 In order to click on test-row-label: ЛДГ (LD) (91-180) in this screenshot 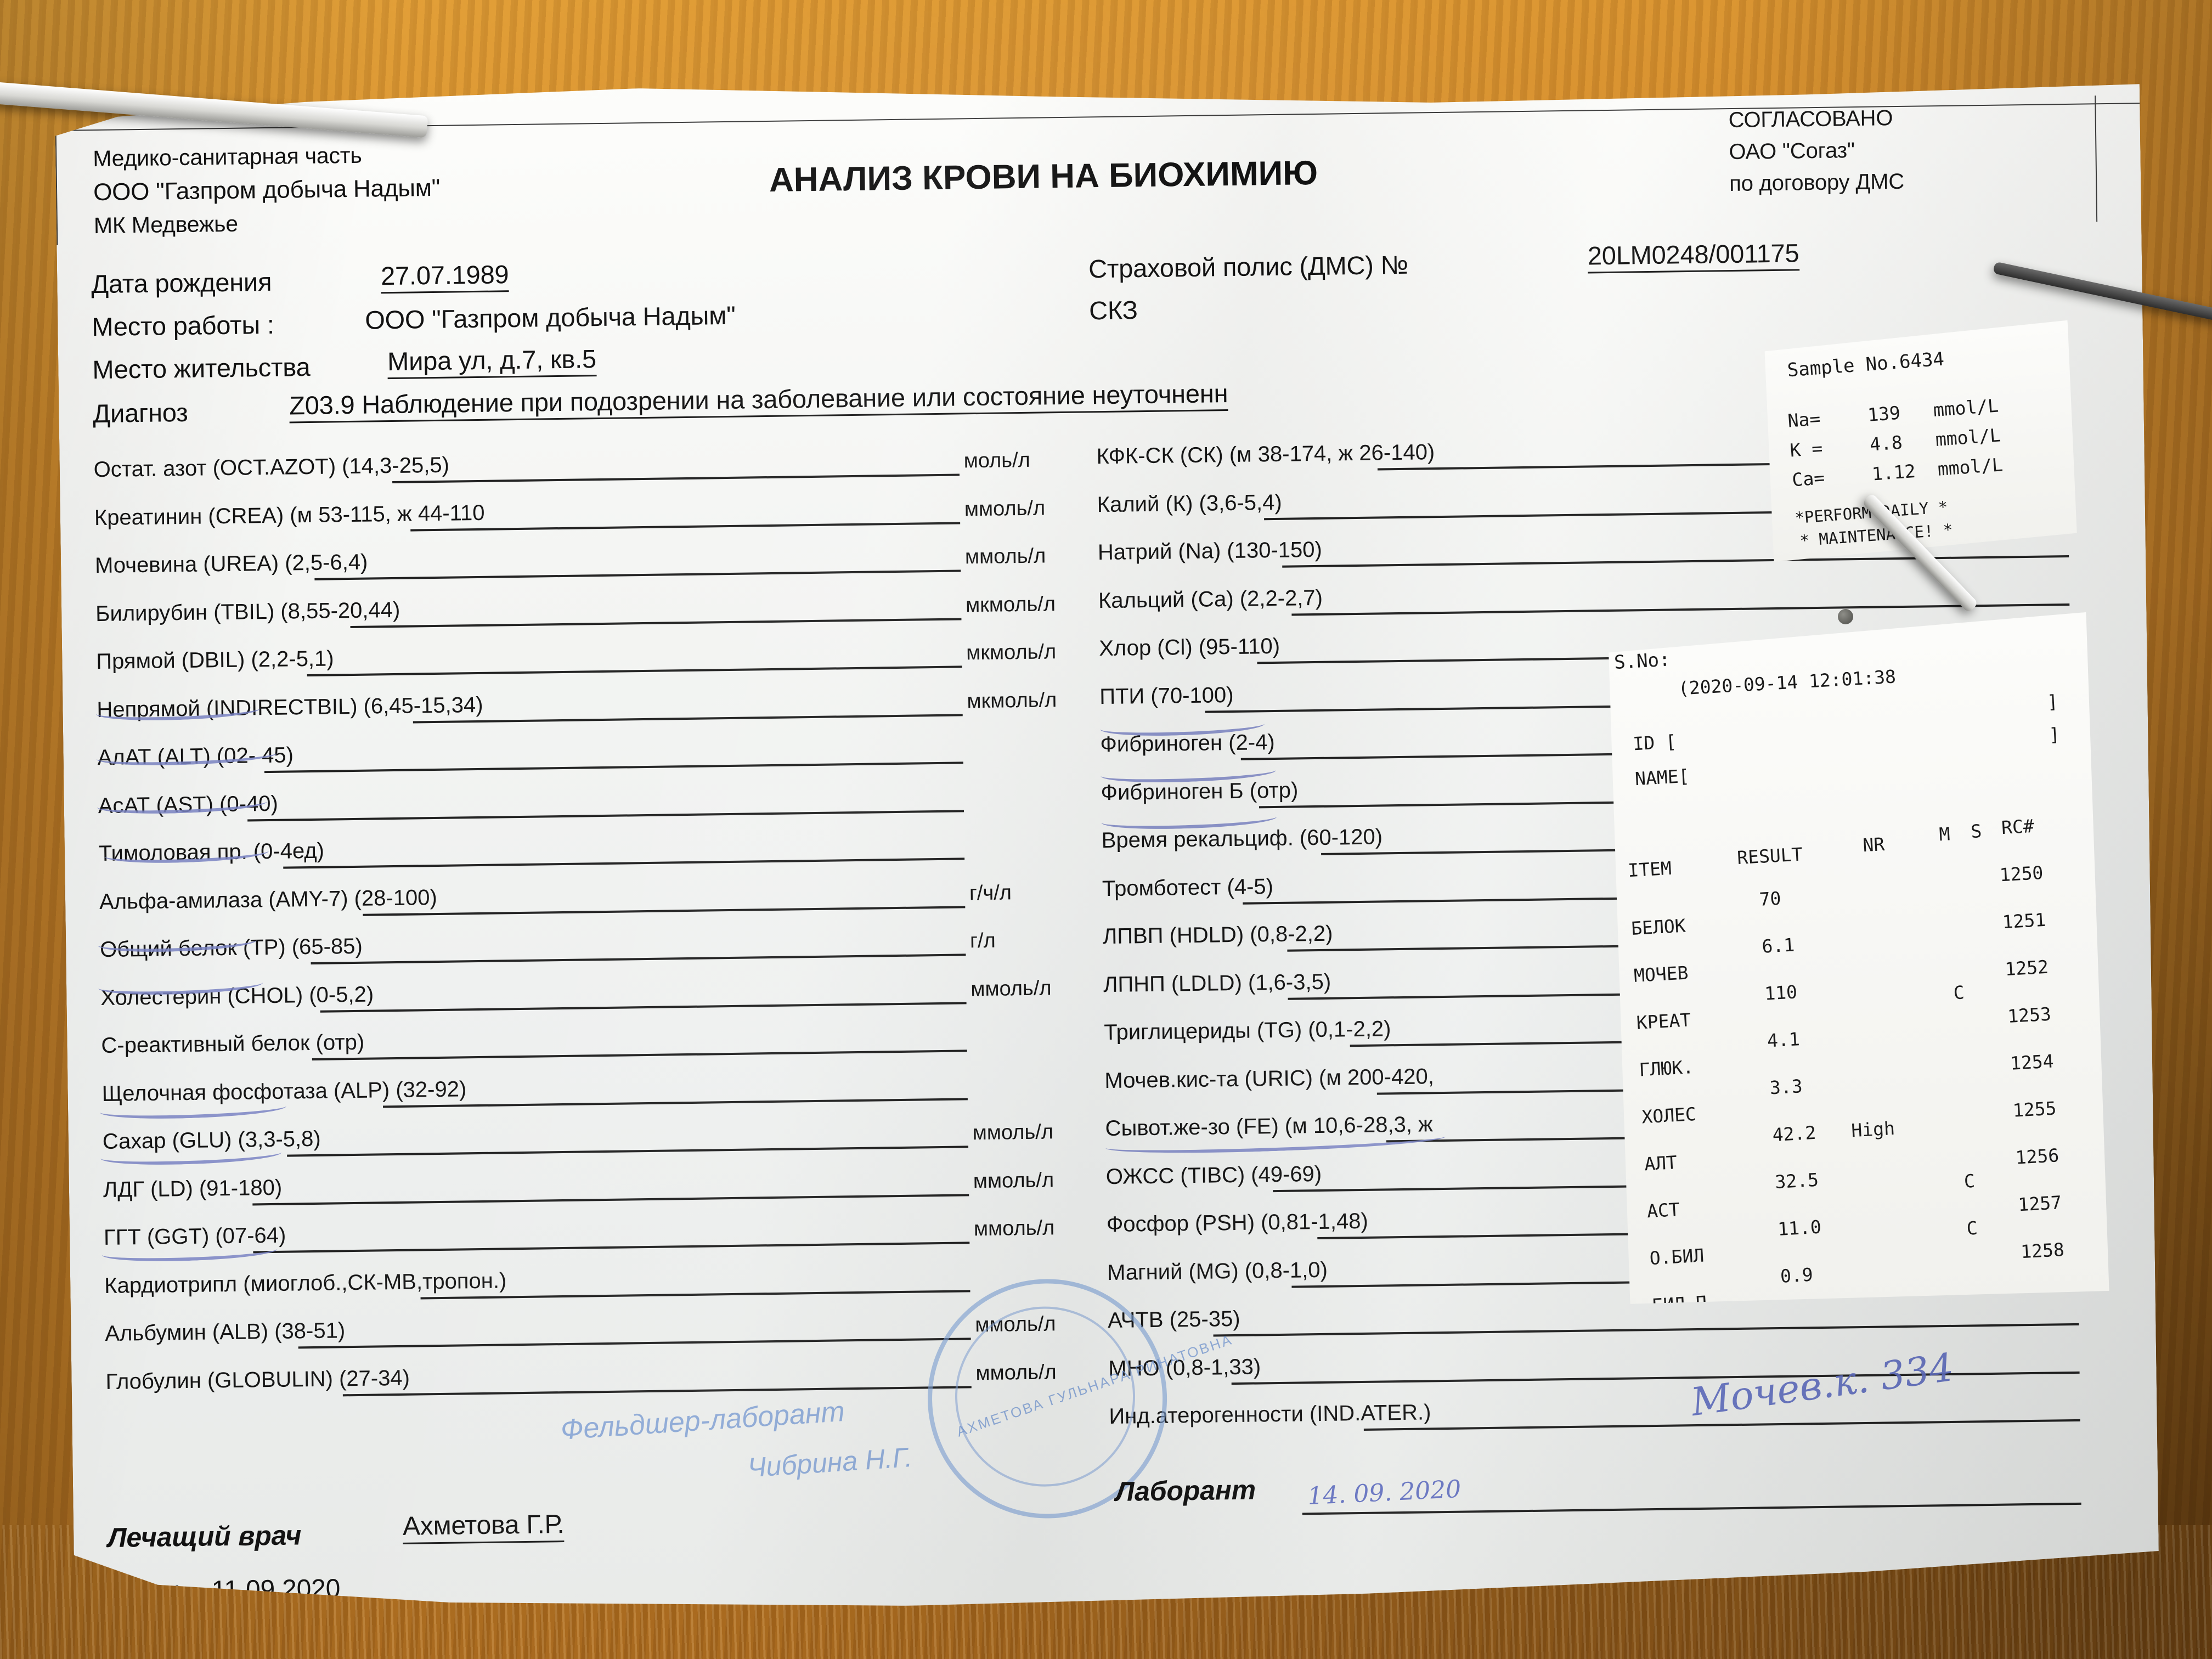, I will do `click(193, 1188)`.